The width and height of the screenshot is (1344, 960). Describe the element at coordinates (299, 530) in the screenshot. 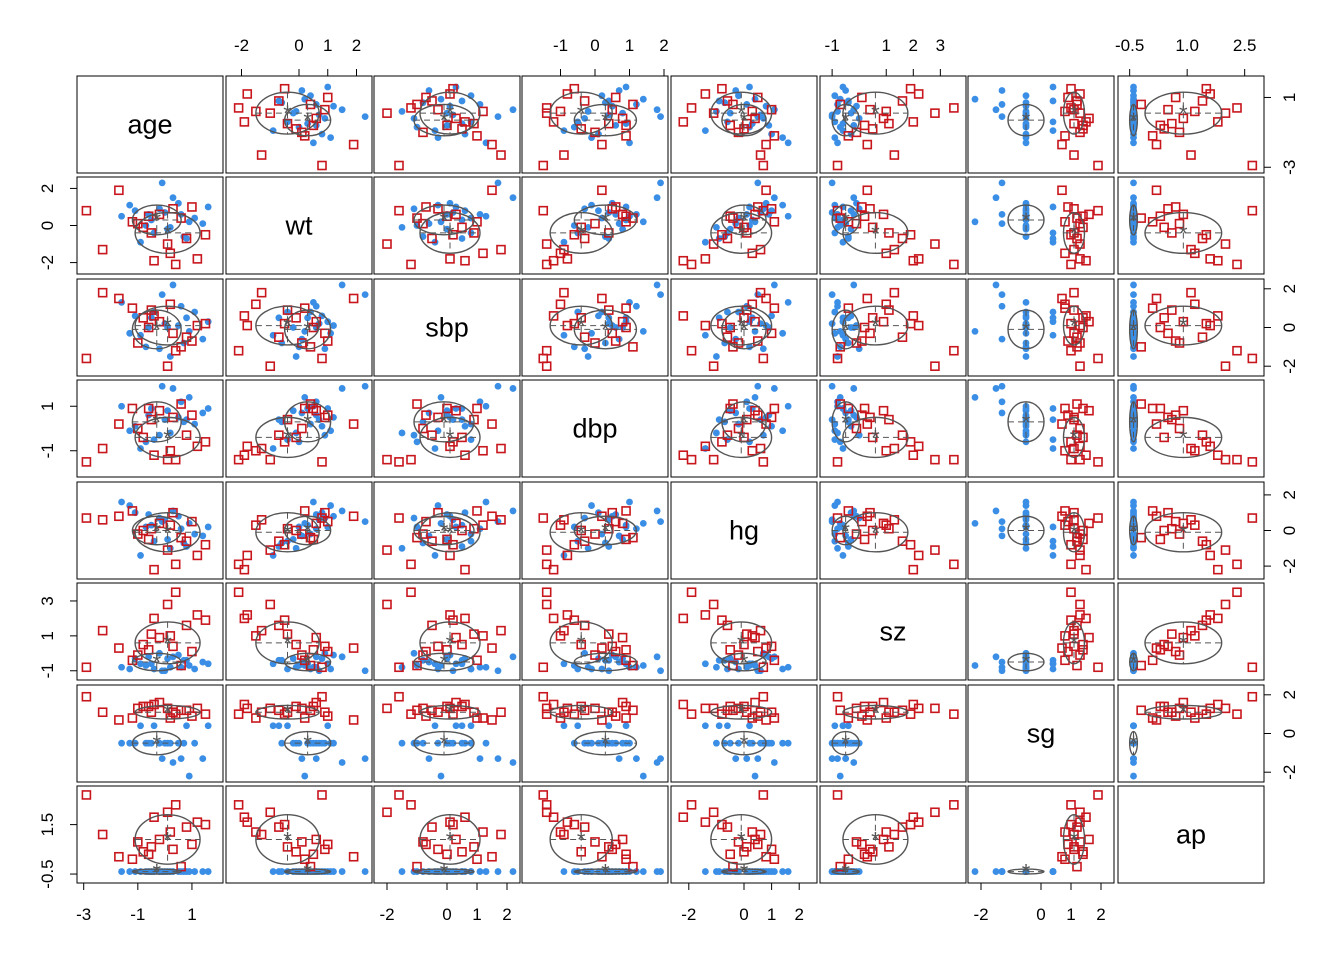

I see `panel-hg-vs-wt: **` at that location.